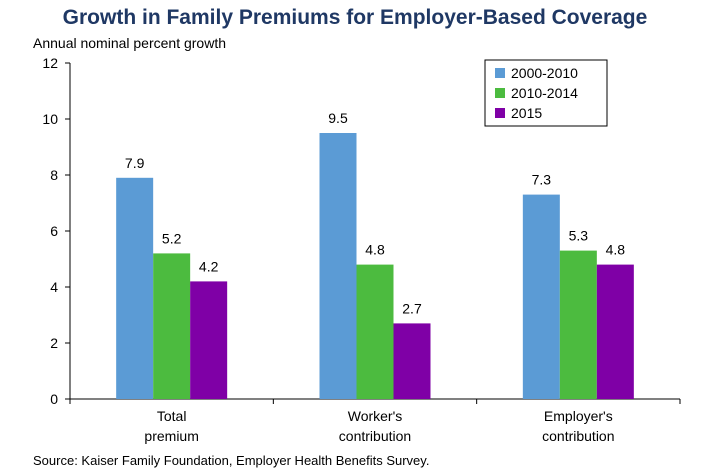  What do you see at coordinates (171, 436) in the screenshot?
I see `category-label: premium` at bounding box center [171, 436].